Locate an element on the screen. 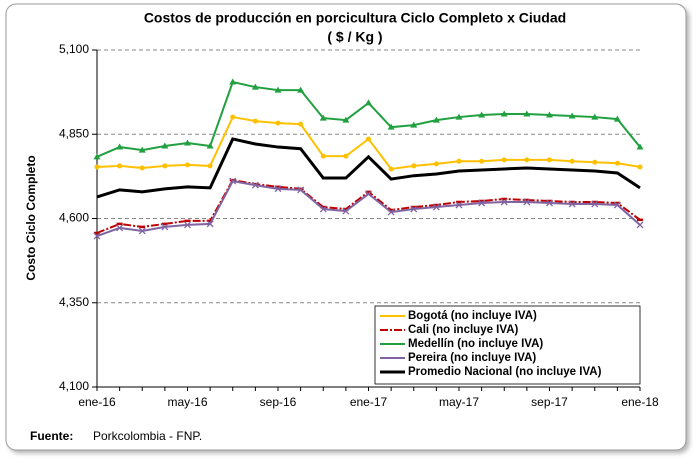 This screenshot has width=697, height=465. legend-box is located at coordinates (507, 345).